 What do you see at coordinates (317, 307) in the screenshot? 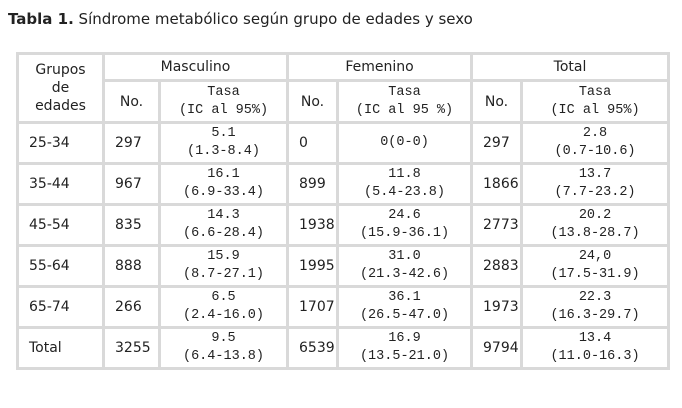
I see `cell-f-no-line-1: 1707` at bounding box center [317, 307].